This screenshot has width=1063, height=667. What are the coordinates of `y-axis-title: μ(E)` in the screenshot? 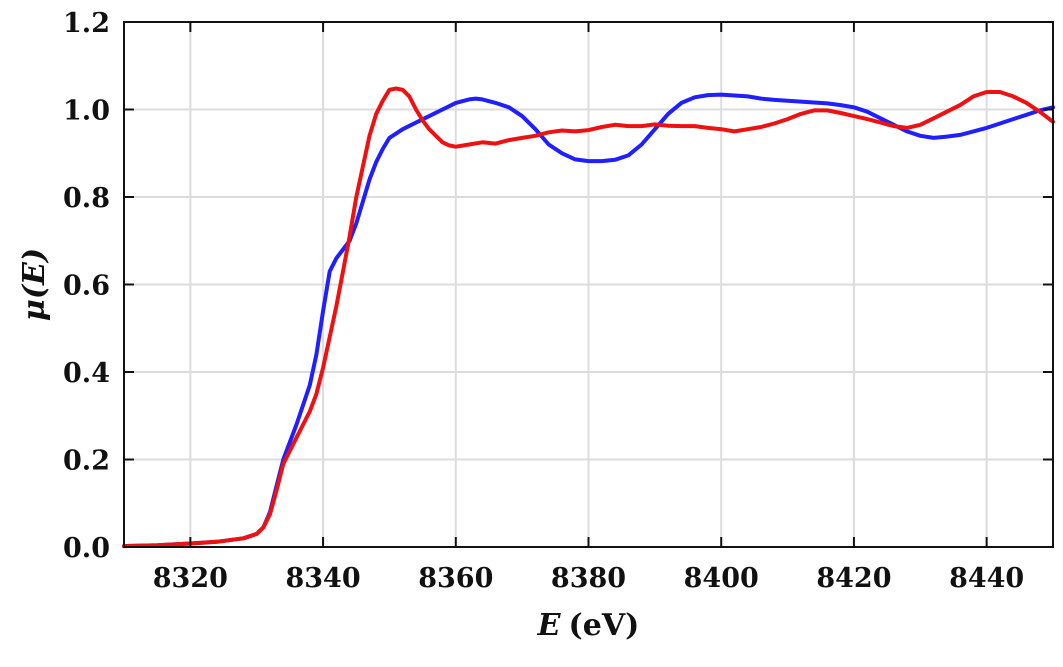 It's located at (34, 284).